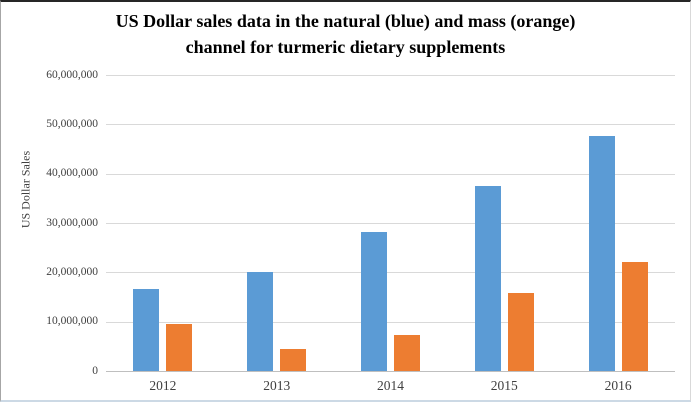 The width and height of the screenshot is (691, 402). I want to click on bar-natural-2014, so click(374, 301).